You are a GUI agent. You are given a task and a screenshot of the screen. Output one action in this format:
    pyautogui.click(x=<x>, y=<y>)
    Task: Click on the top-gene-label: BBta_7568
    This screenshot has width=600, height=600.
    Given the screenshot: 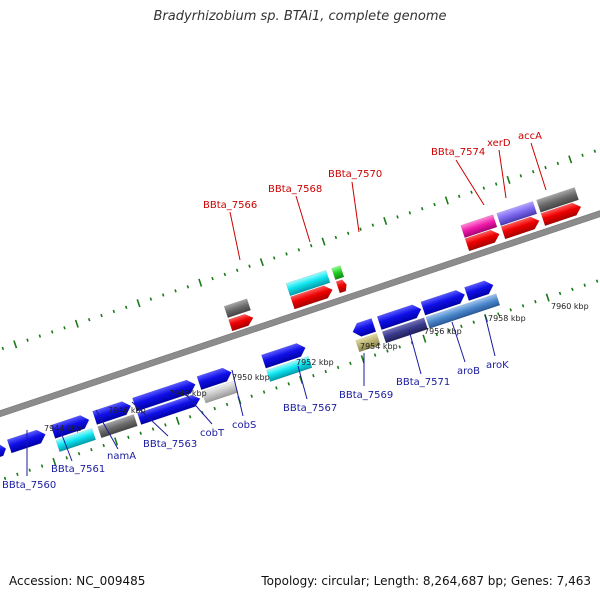 What is the action you would take?
    pyautogui.click(x=295, y=189)
    